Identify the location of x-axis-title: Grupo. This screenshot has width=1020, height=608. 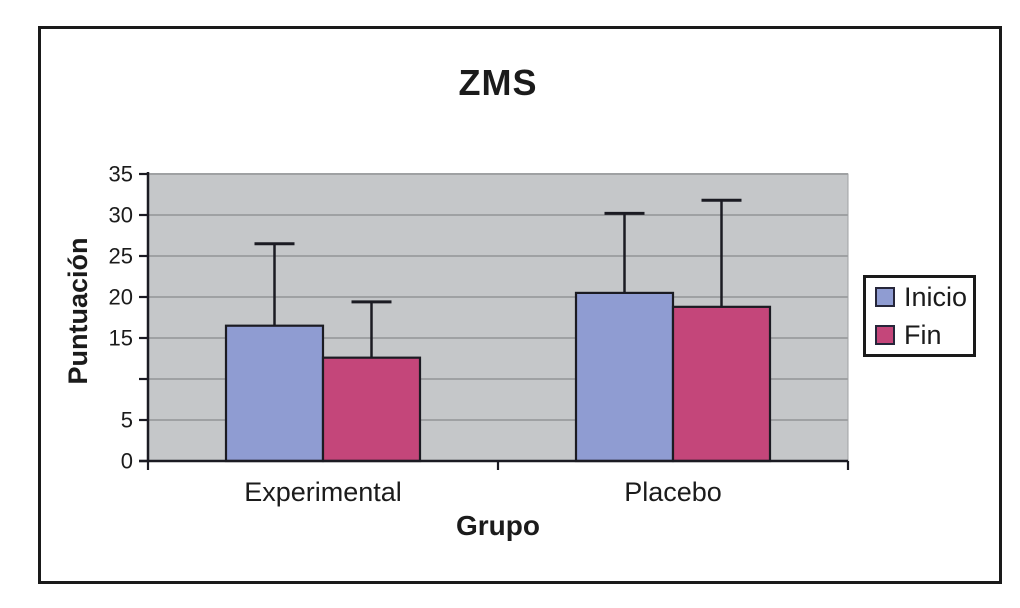
(498, 525).